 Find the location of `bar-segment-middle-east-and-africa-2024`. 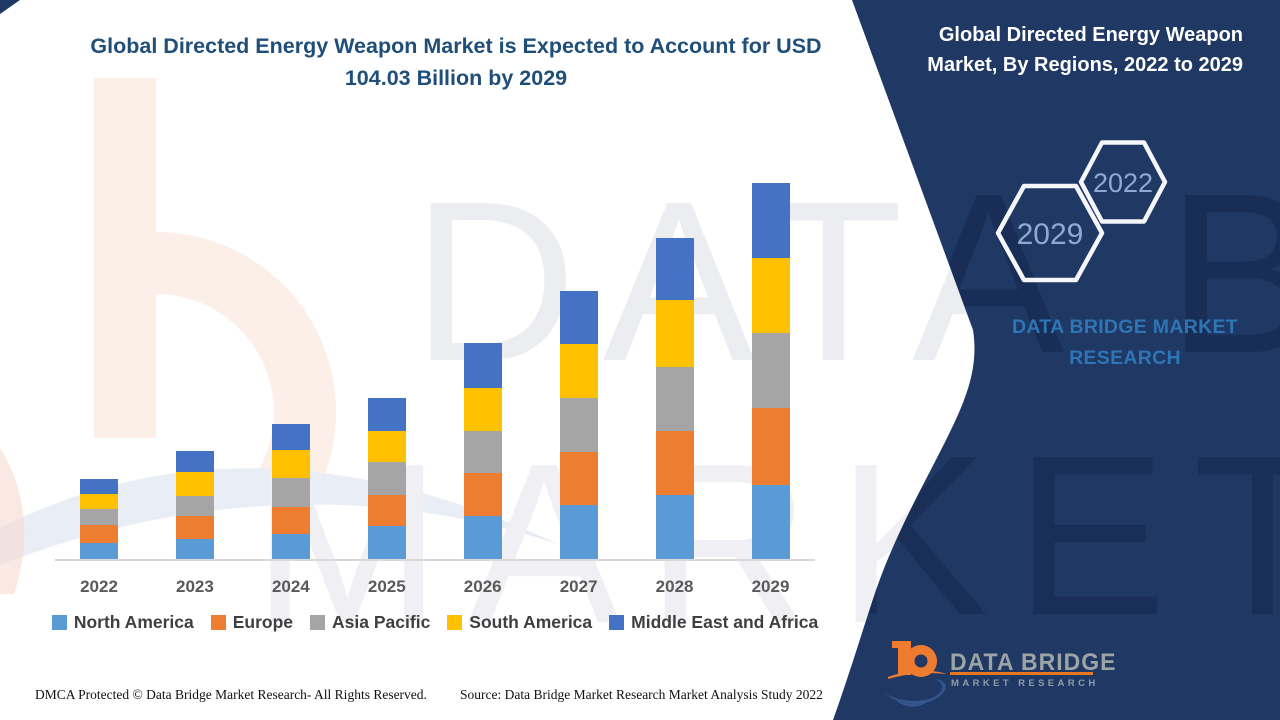

bar-segment-middle-east-and-africa-2024 is located at coordinates (290, 436).